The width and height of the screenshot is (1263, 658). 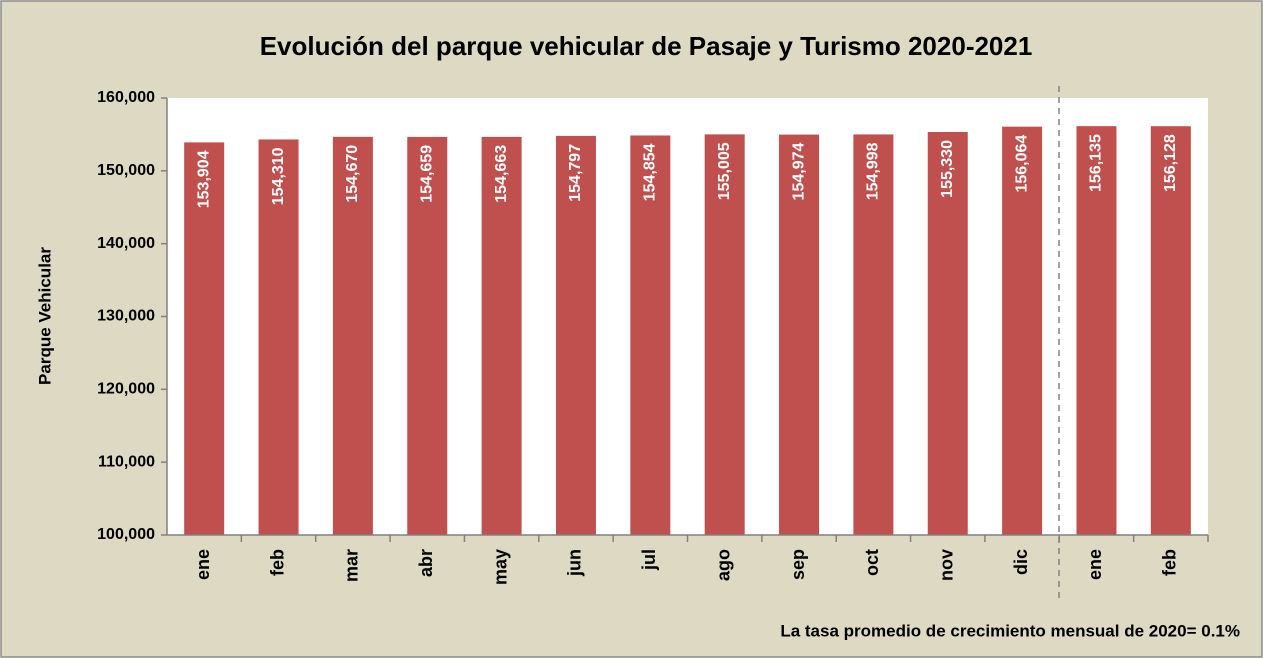 I want to click on x-tick-label: sep, so click(x=798, y=564).